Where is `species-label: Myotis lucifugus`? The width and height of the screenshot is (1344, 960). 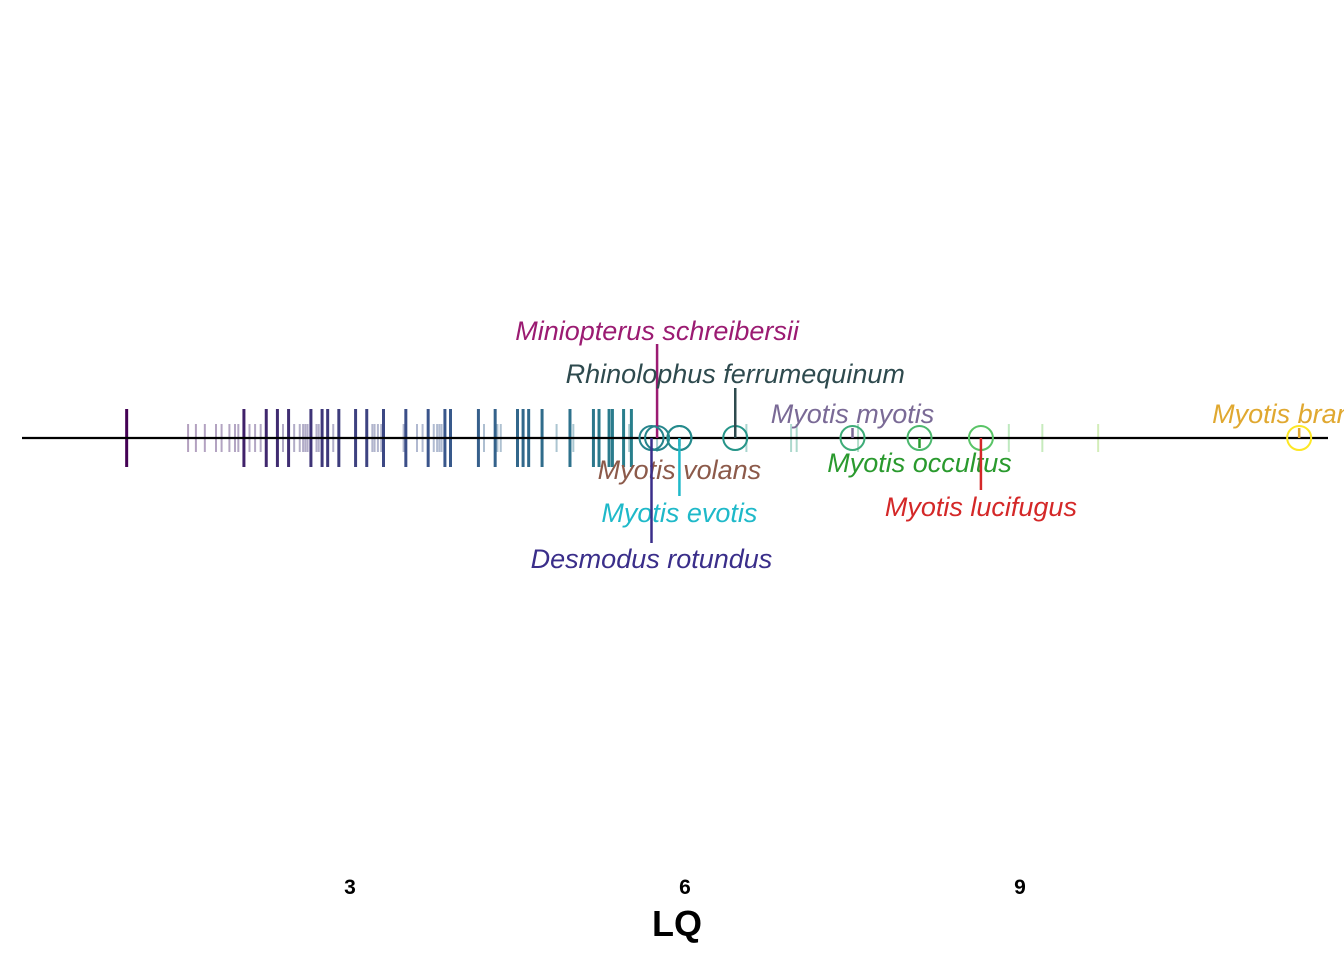 species-label: Myotis lucifugus is located at coordinates (981, 507).